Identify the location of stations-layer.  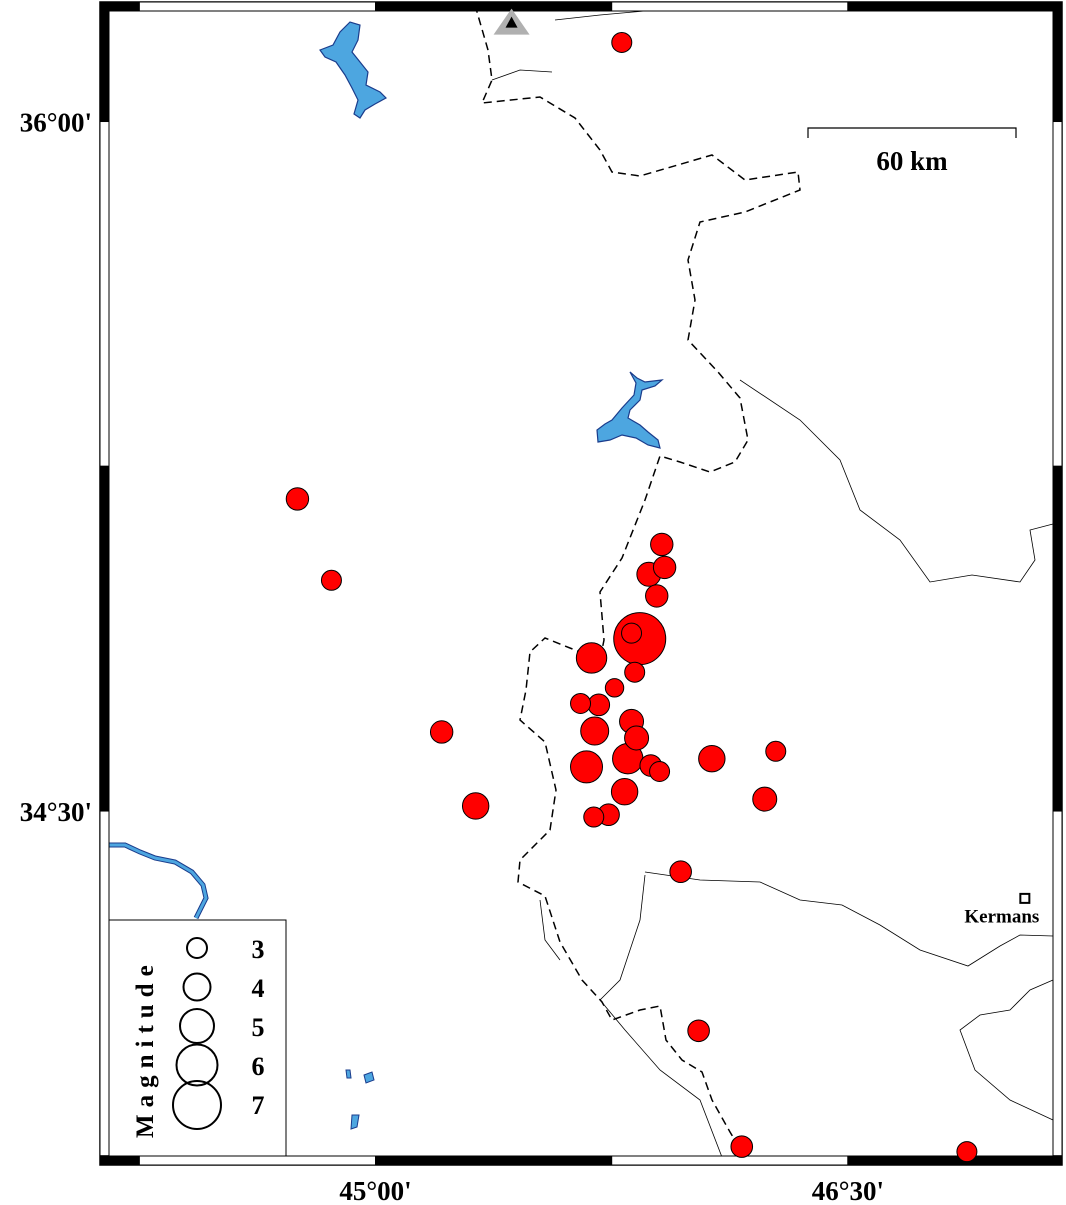
(511, 21).